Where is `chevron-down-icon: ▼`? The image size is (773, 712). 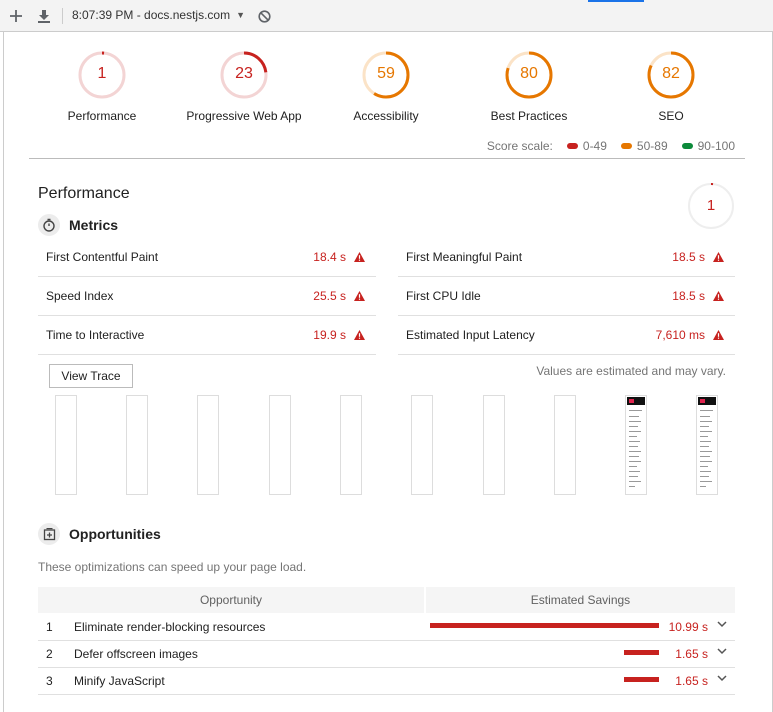 chevron-down-icon: ▼ is located at coordinates (240, 15).